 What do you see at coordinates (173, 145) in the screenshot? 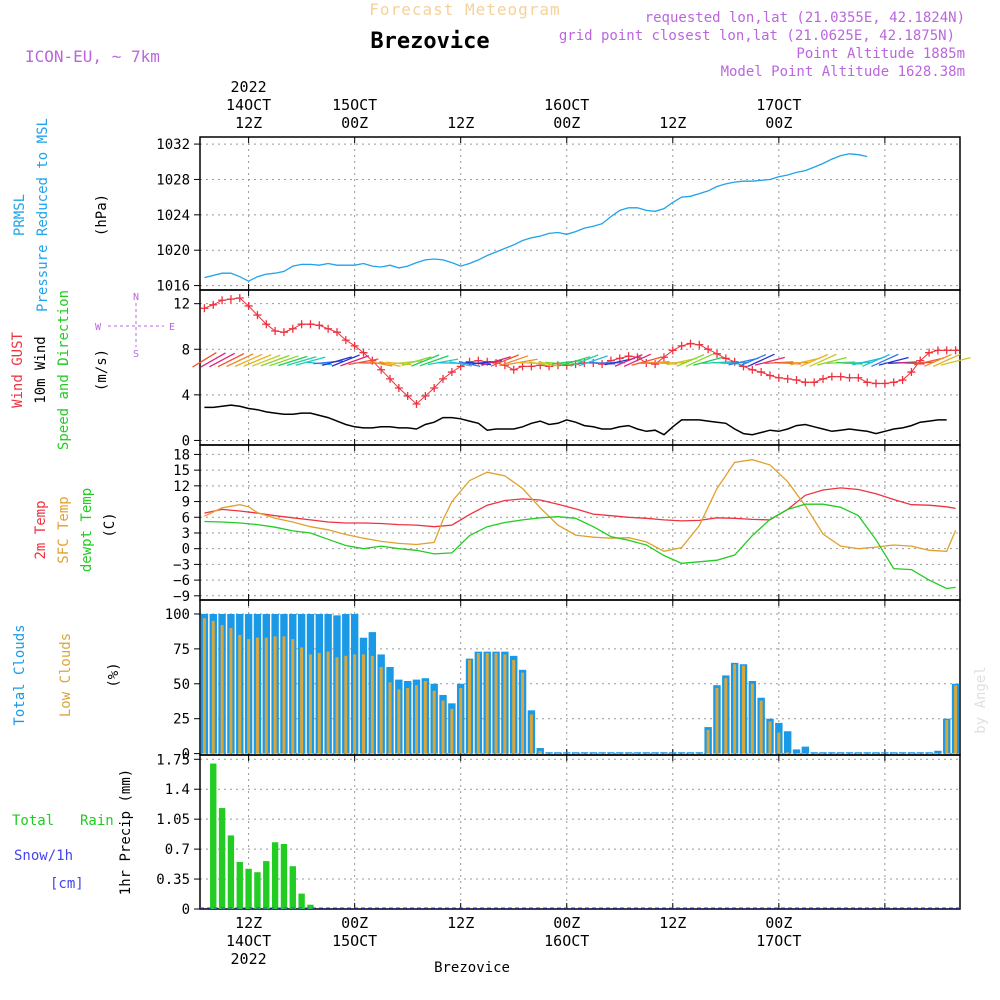
I see `pressure-ytick-label: 1032` at bounding box center [173, 145].